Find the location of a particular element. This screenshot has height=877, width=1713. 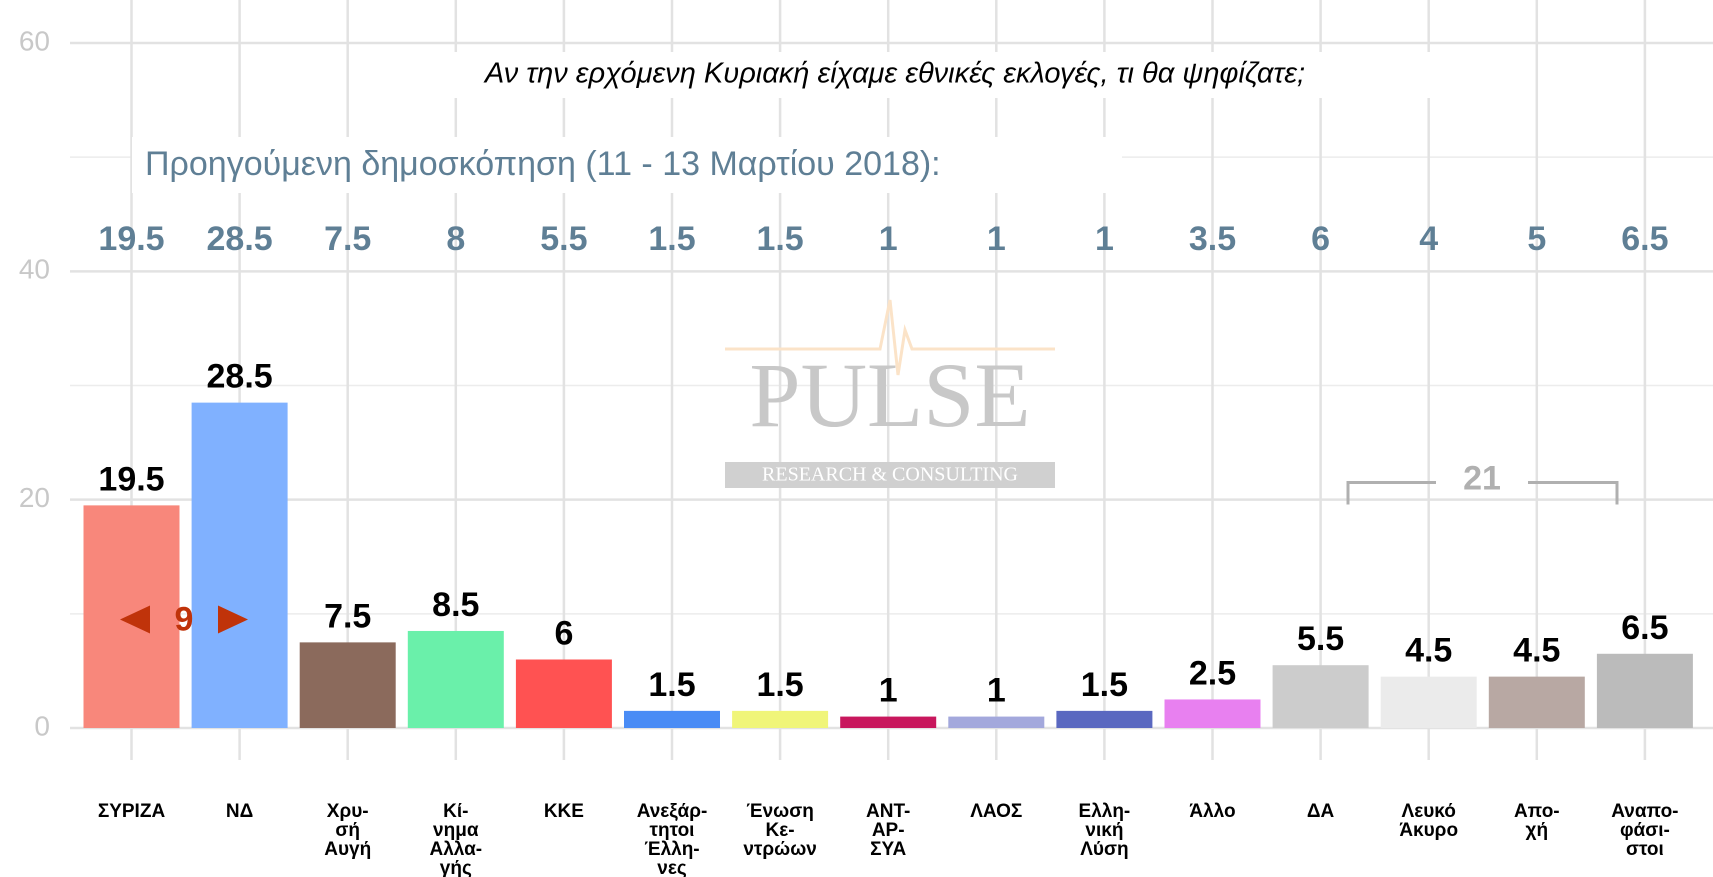

previous-value: 4 is located at coordinates (1428, 239).